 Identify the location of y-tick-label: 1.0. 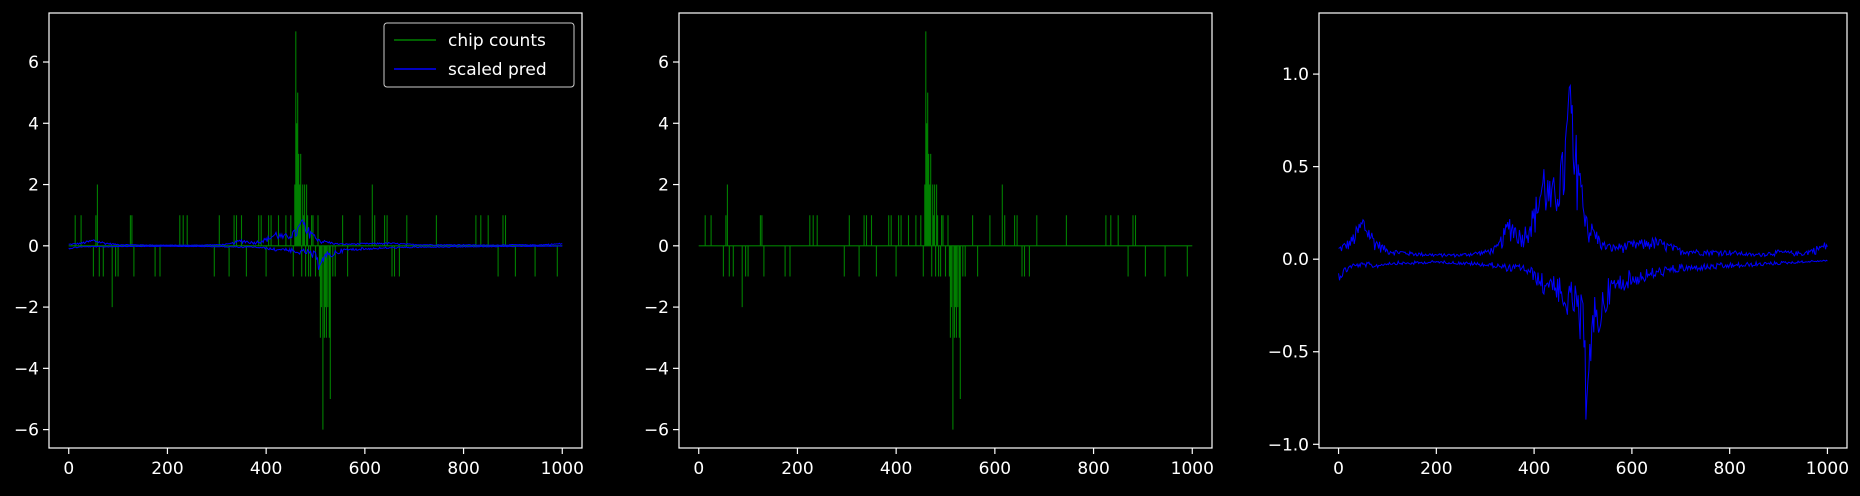
(1295, 75).